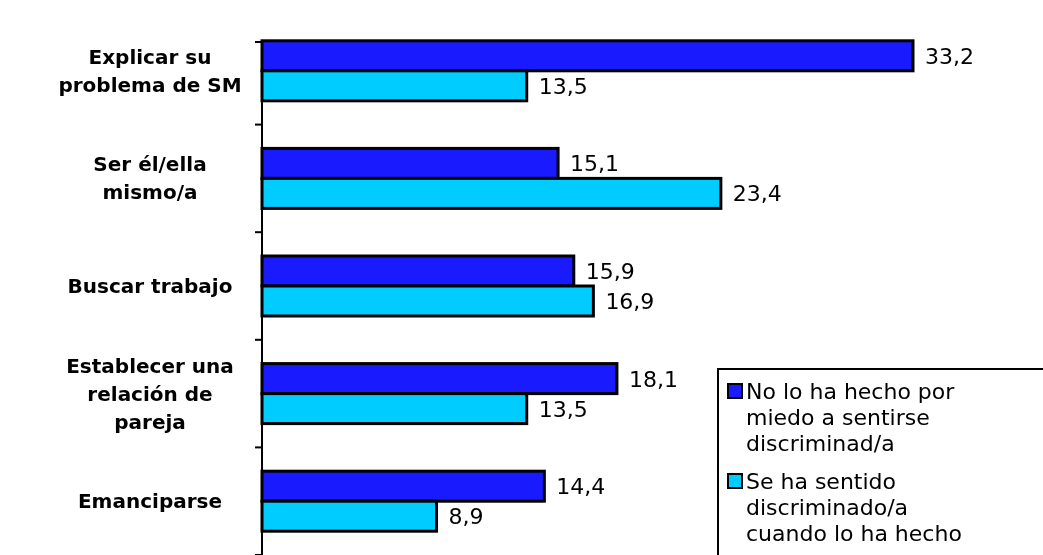  What do you see at coordinates (581, 487) in the screenshot?
I see `data-label: 14,4` at bounding box center [581, 487].